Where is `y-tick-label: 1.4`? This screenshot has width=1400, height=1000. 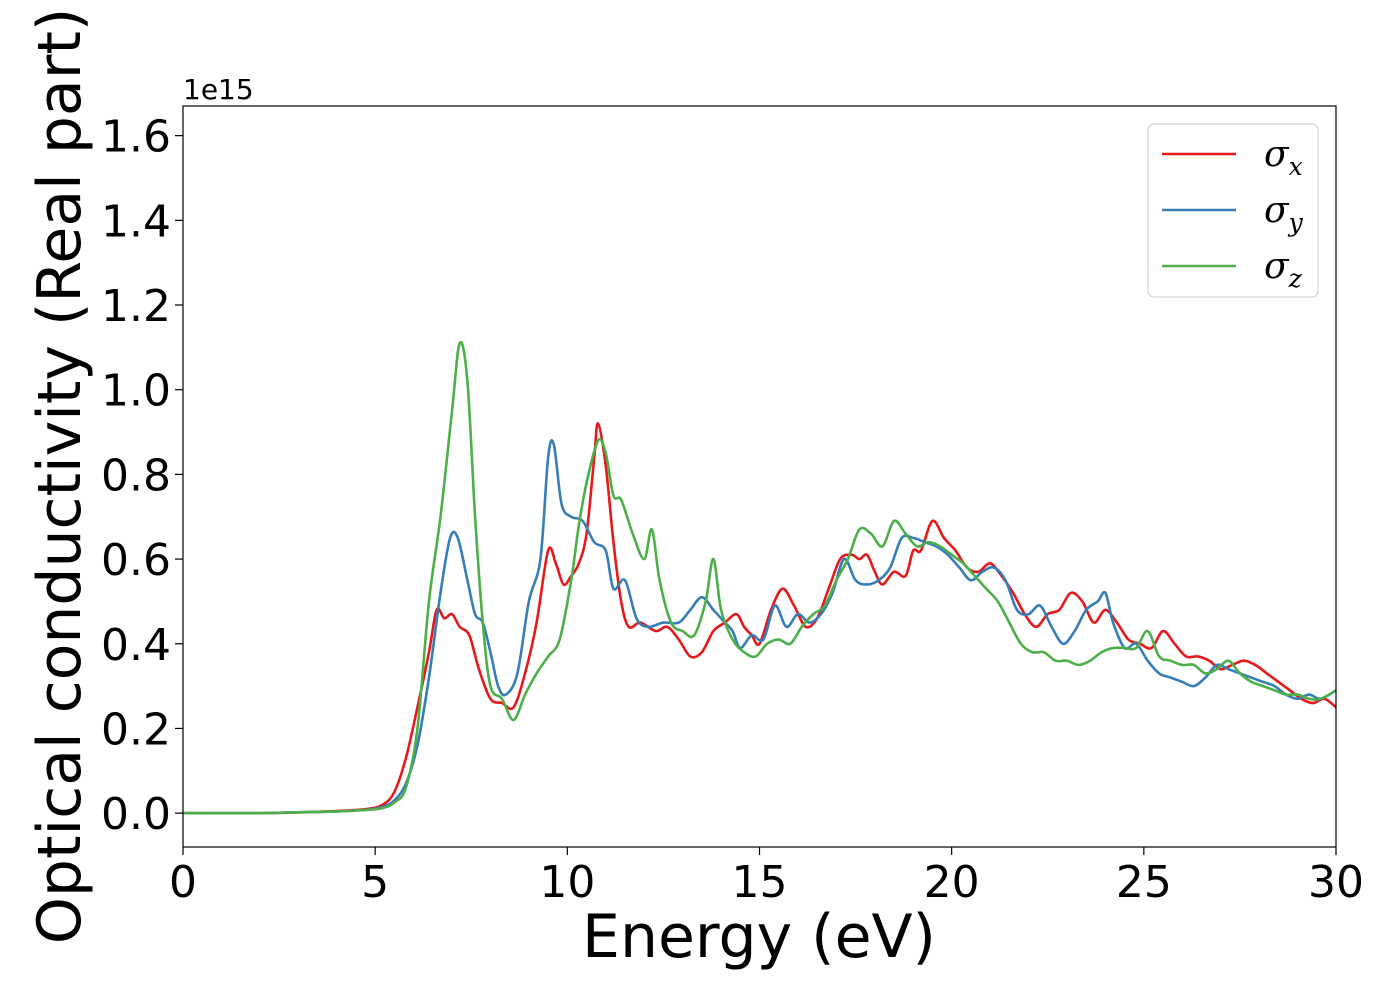
y-tick-label: 1.4 is located at coordinates (136, 221).